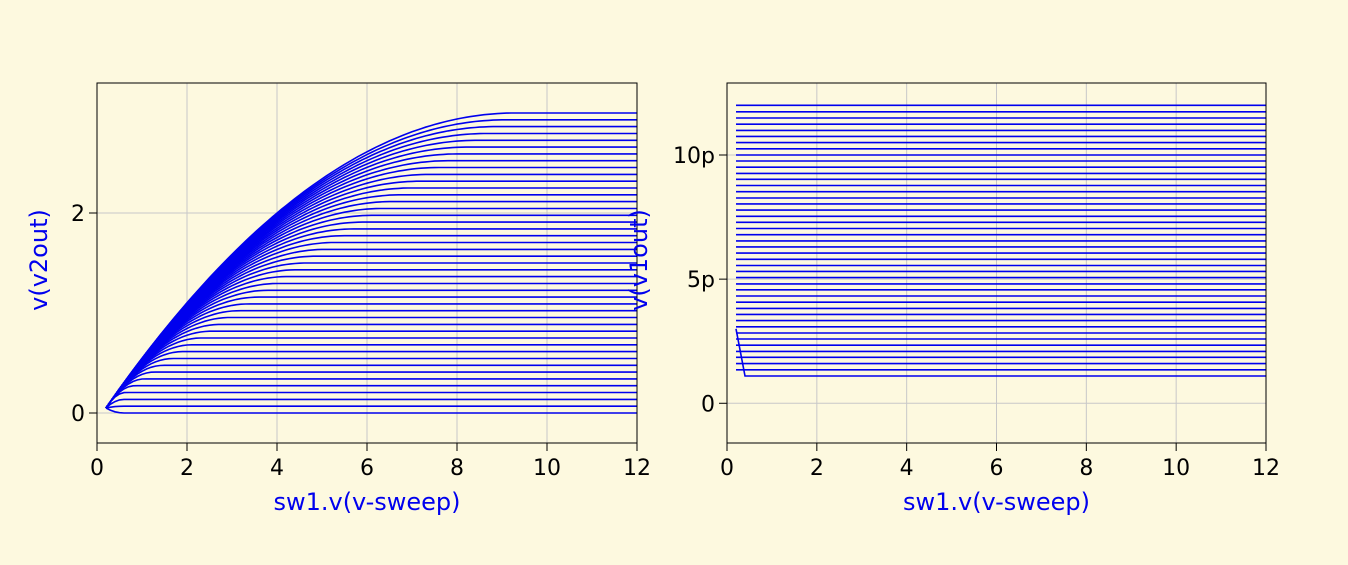  I want to click on plot1-y-axis-label: v(v2out), so click(39, 260).